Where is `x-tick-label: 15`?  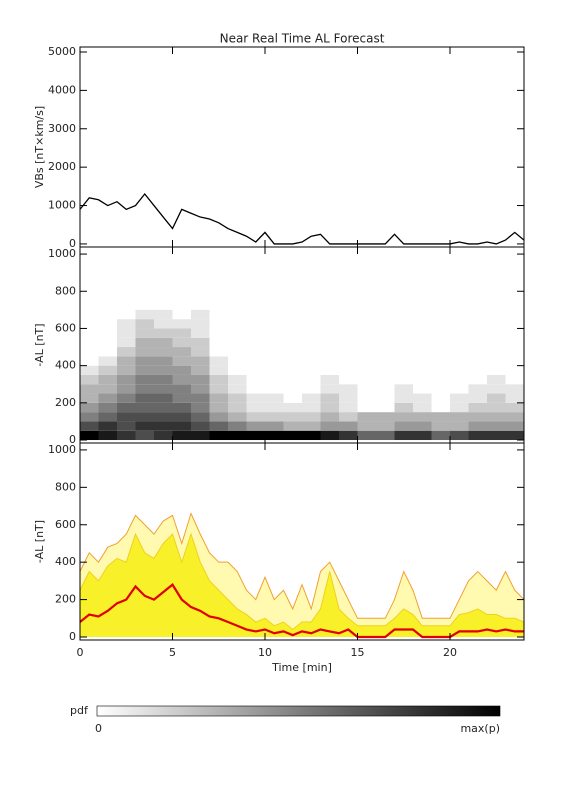 x-tick-label: 15 is located at coordinates (358, 652).